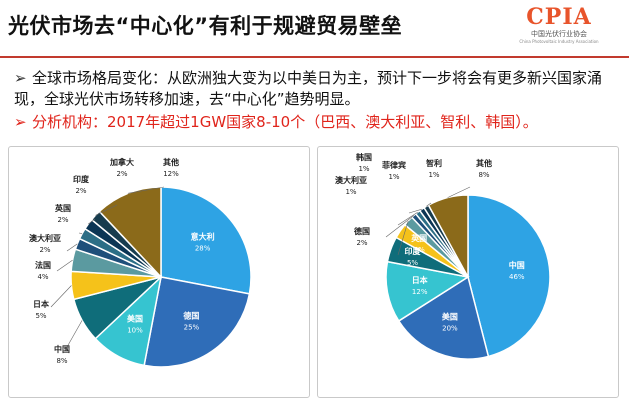 The width and height of the screenshot is (629, 408). I want to click on slice-value-label: 25%, so click(192, 328).